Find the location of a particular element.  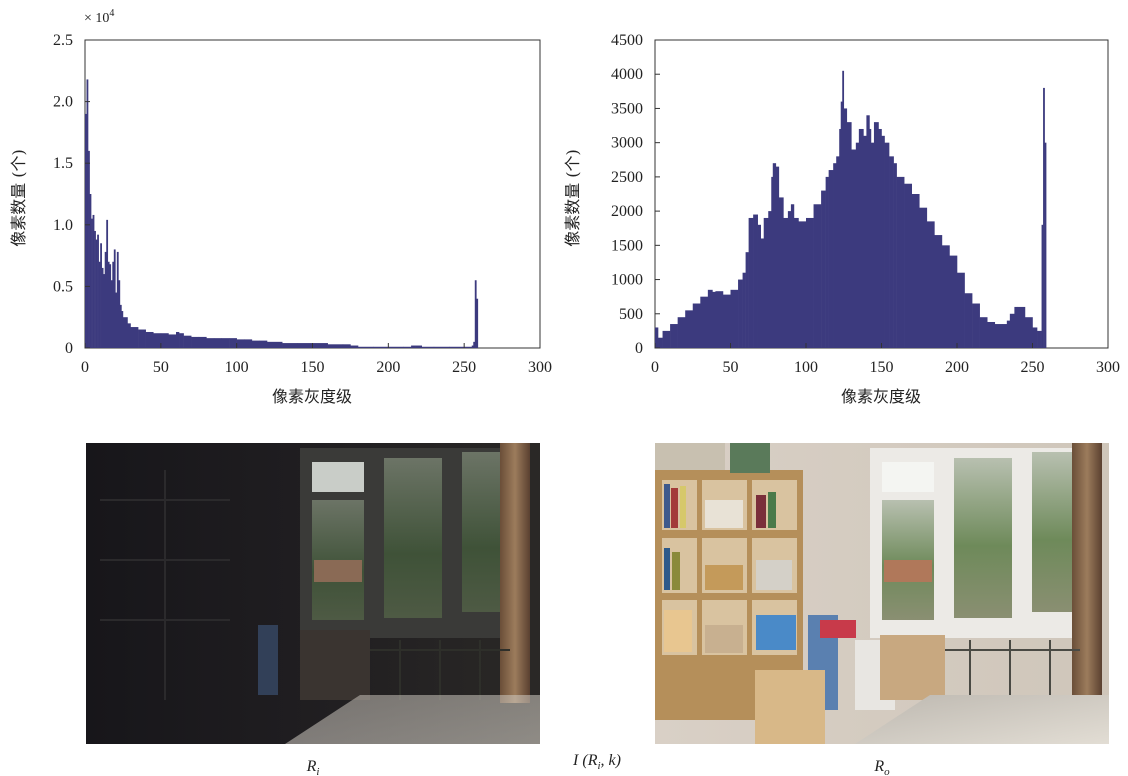

caption-output: Ro is located at coordinates (881, 767).